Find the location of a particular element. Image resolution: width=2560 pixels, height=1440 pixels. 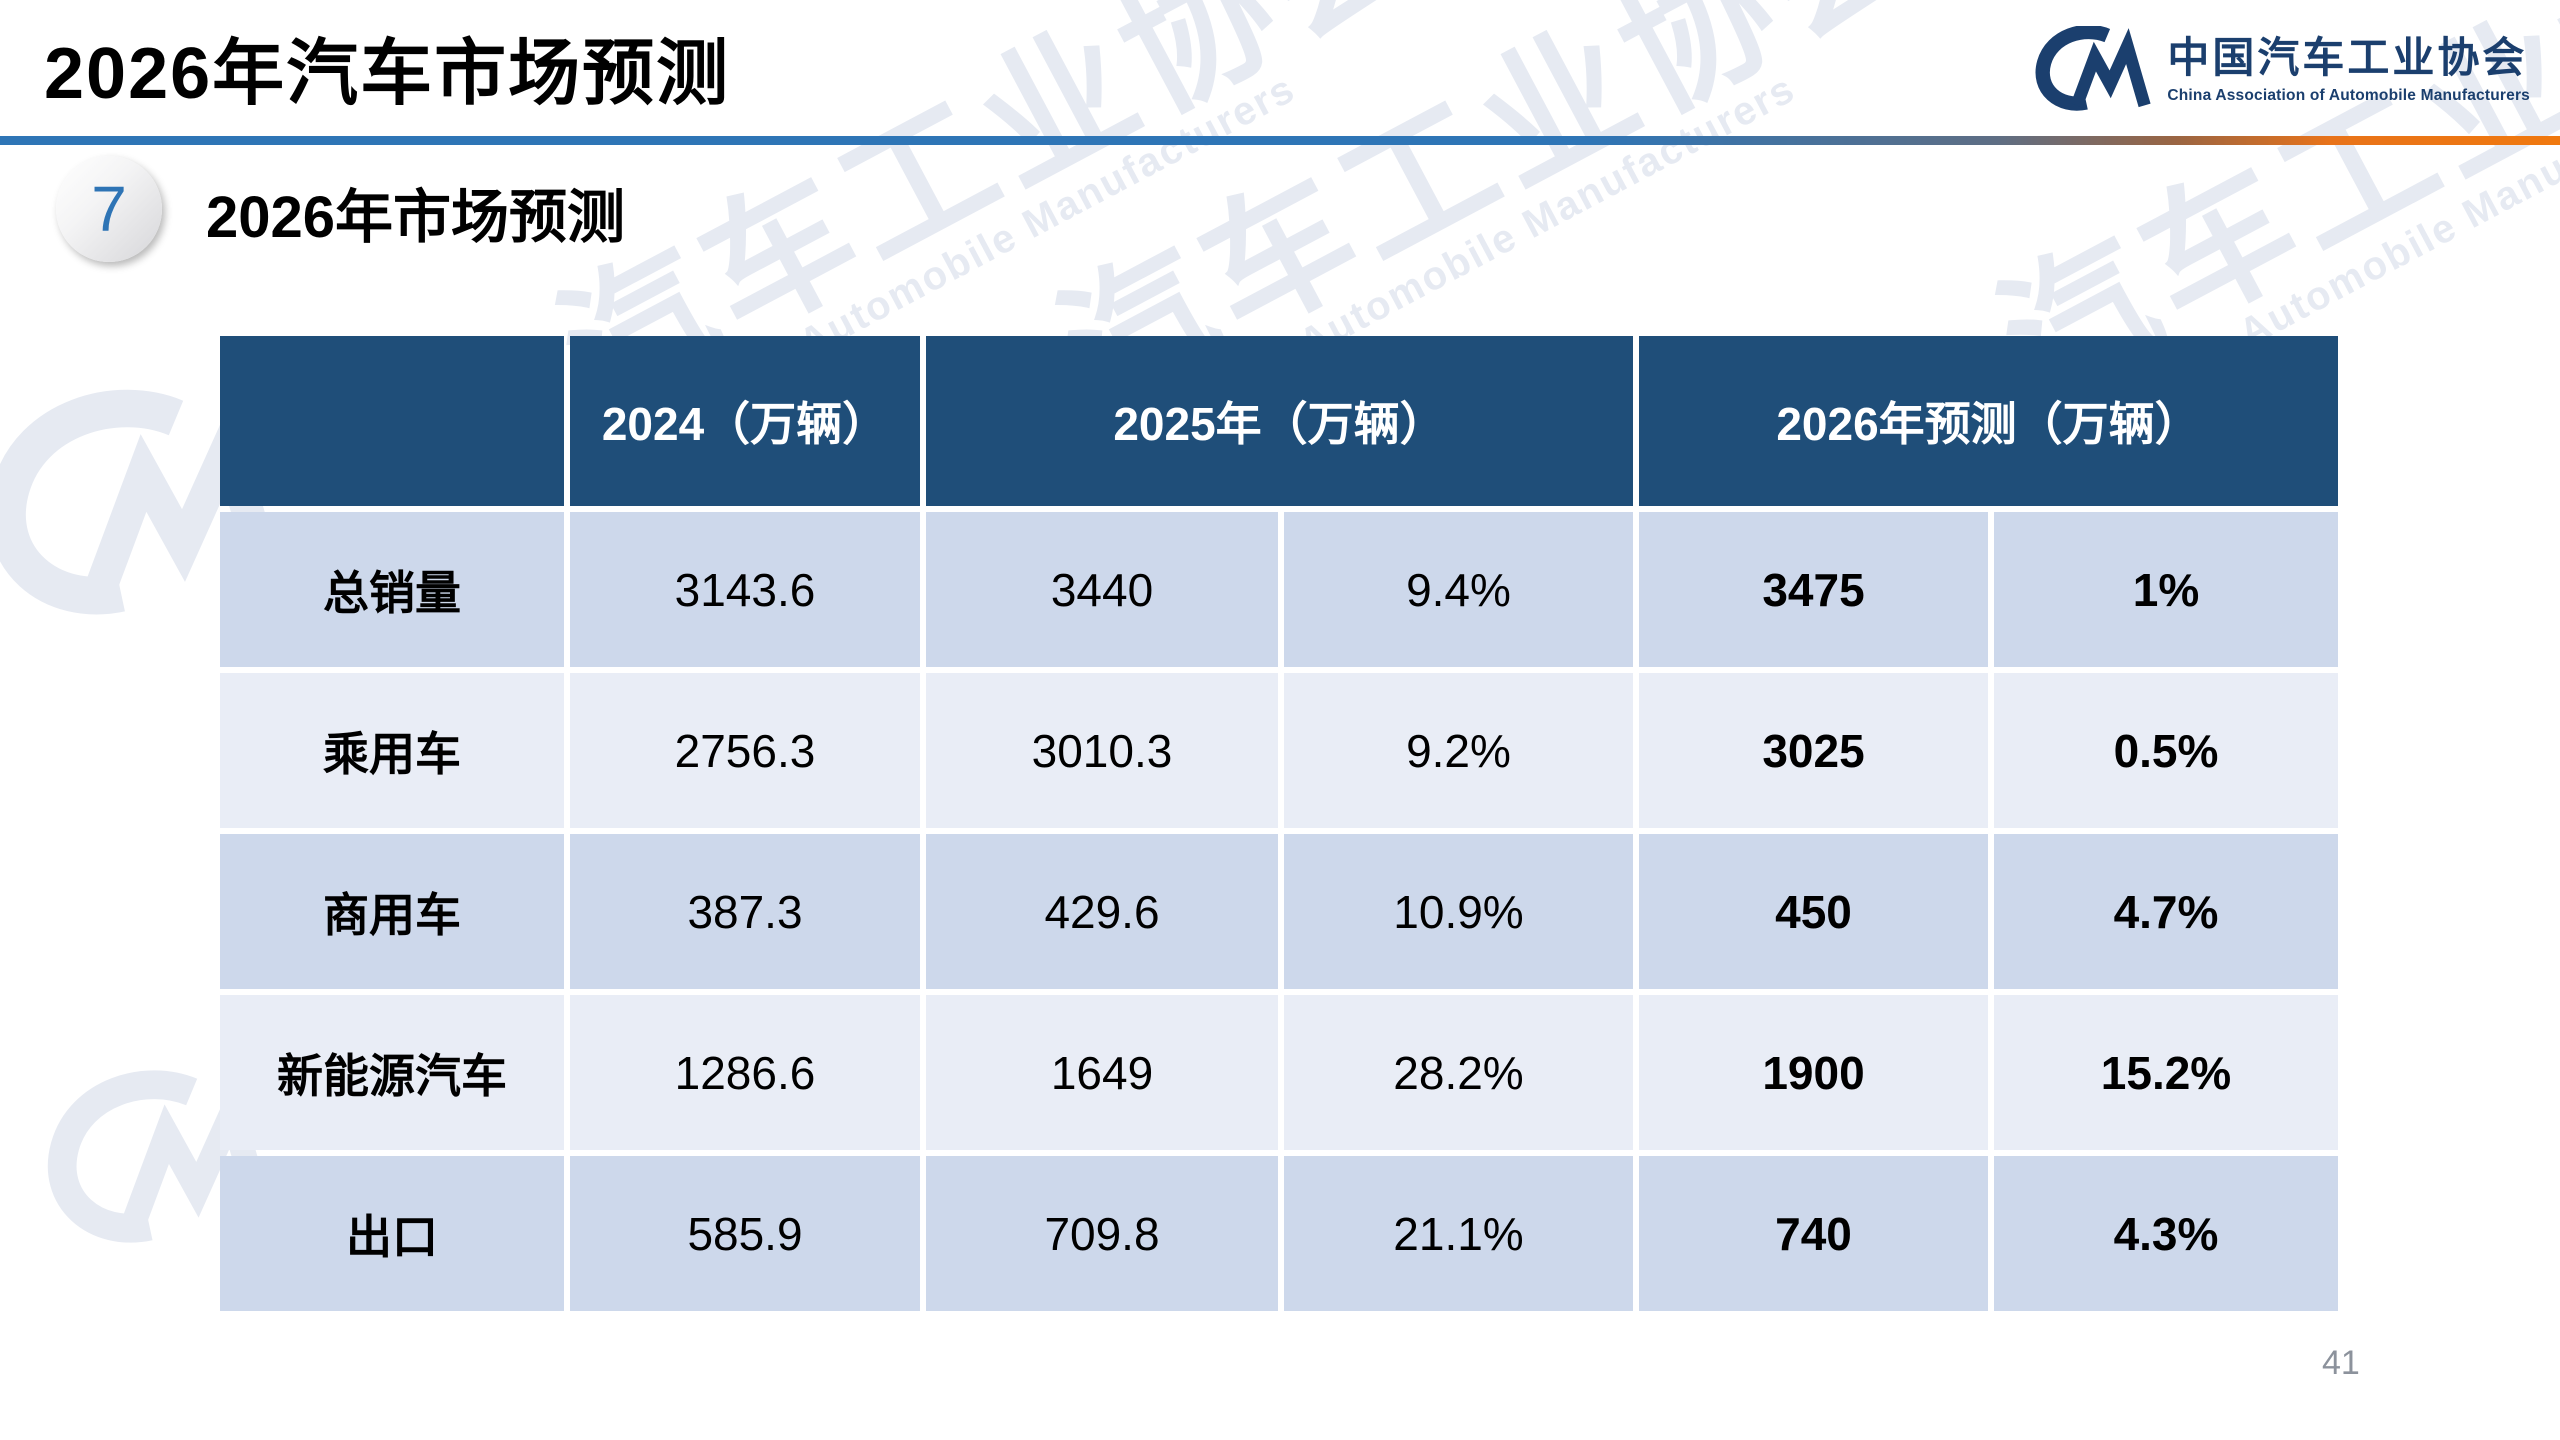

cell-2025-growth: 9.2% is located at coordinates (1458, 750).